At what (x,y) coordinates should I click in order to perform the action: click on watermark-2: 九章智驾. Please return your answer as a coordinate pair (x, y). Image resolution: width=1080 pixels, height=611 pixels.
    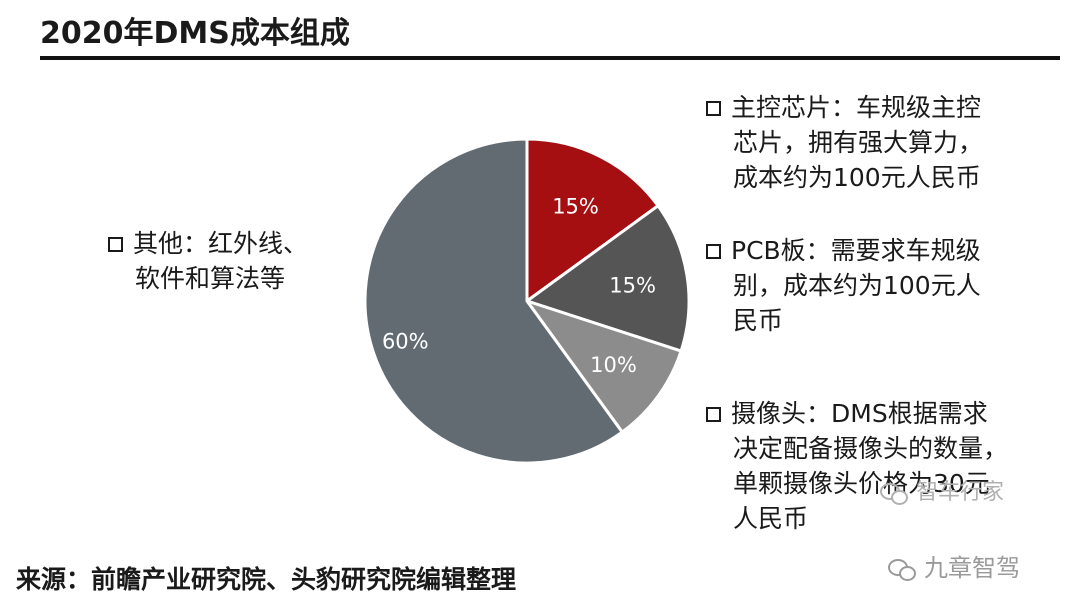
    Looking at the image, I should click on (954, 565).